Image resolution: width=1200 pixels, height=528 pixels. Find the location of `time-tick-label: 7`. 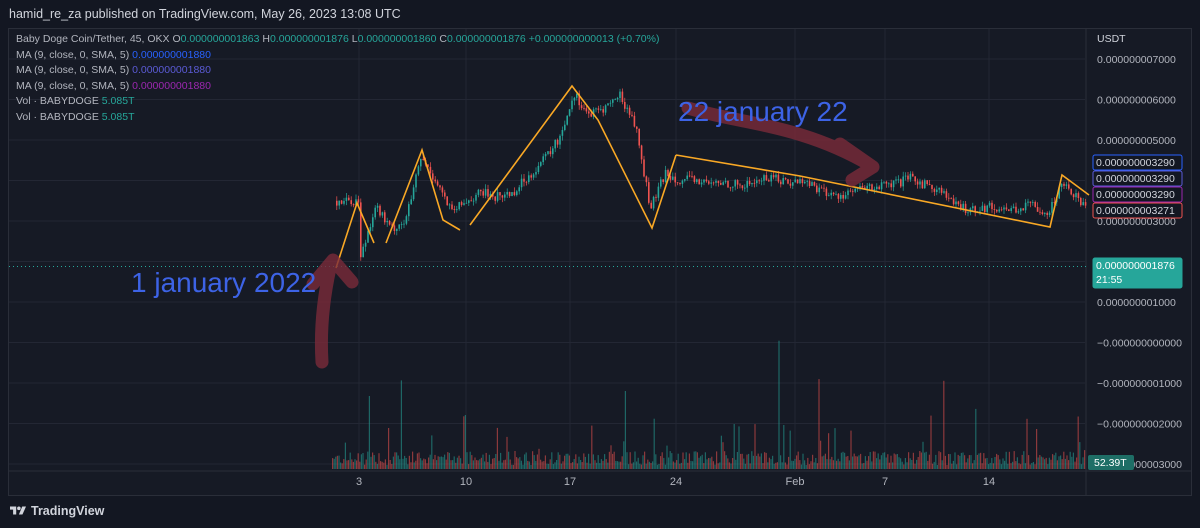

time-tick-label: 7 is located at coordinates (885, 482).